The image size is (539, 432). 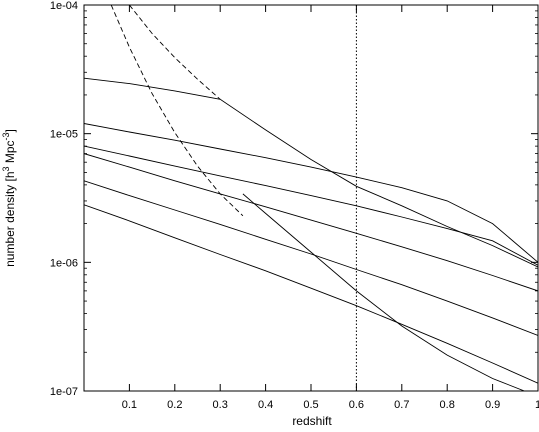 I want to click on x-tick-label: 0.7, so click(x=401, y=405).